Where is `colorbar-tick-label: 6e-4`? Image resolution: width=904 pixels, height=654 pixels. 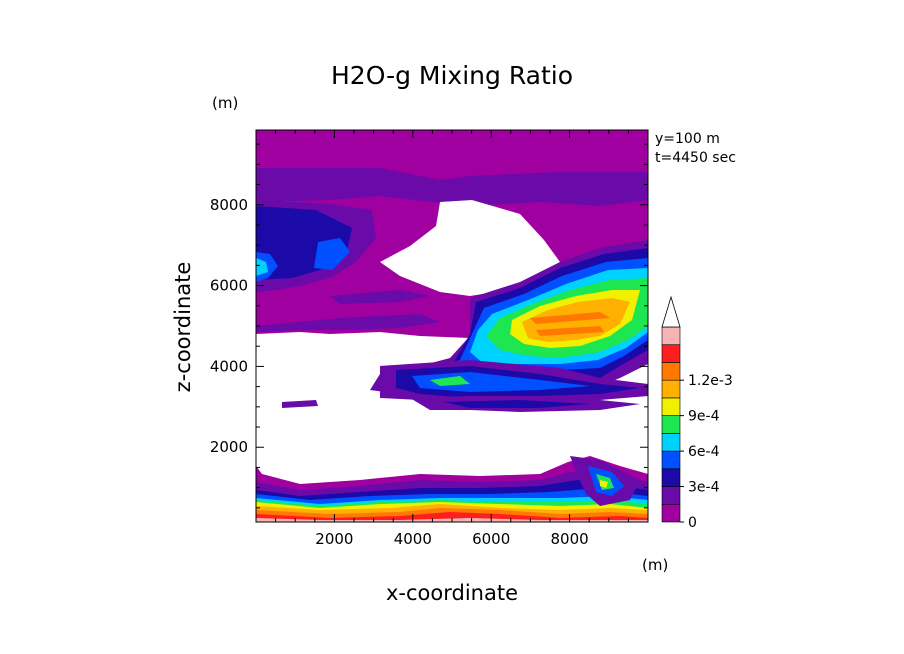
colorbar-tick-label: 6e-4 is located at coordinates (704, 452).